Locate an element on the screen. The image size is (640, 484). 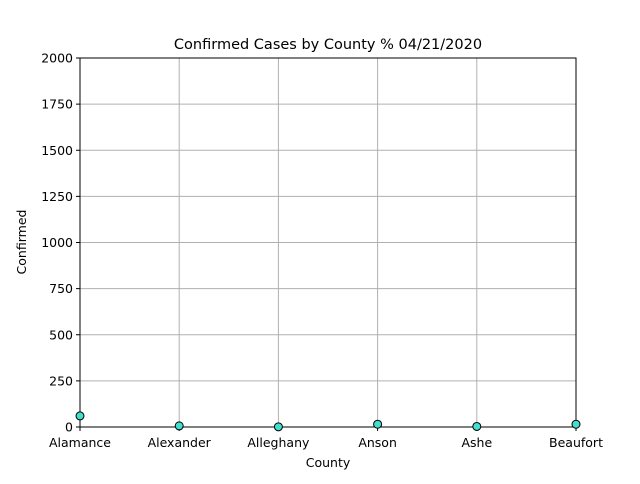
y-axis-label: Confirmed is located at coordinates (21, 242).